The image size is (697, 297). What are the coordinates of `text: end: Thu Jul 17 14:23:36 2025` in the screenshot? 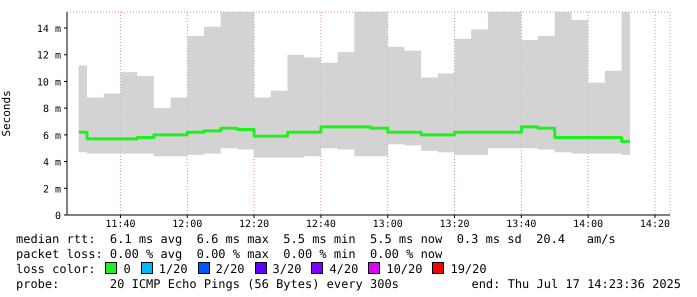 It's located at (576, 284).